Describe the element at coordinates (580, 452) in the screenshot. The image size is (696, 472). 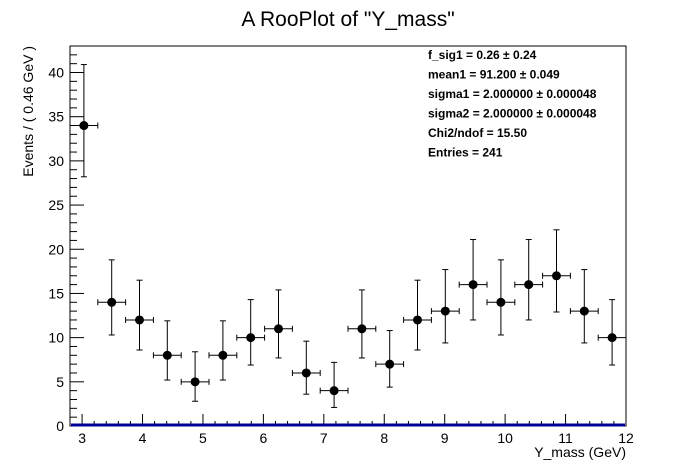
I see `x-axis-label: Y_mass (GeV)` at that location.